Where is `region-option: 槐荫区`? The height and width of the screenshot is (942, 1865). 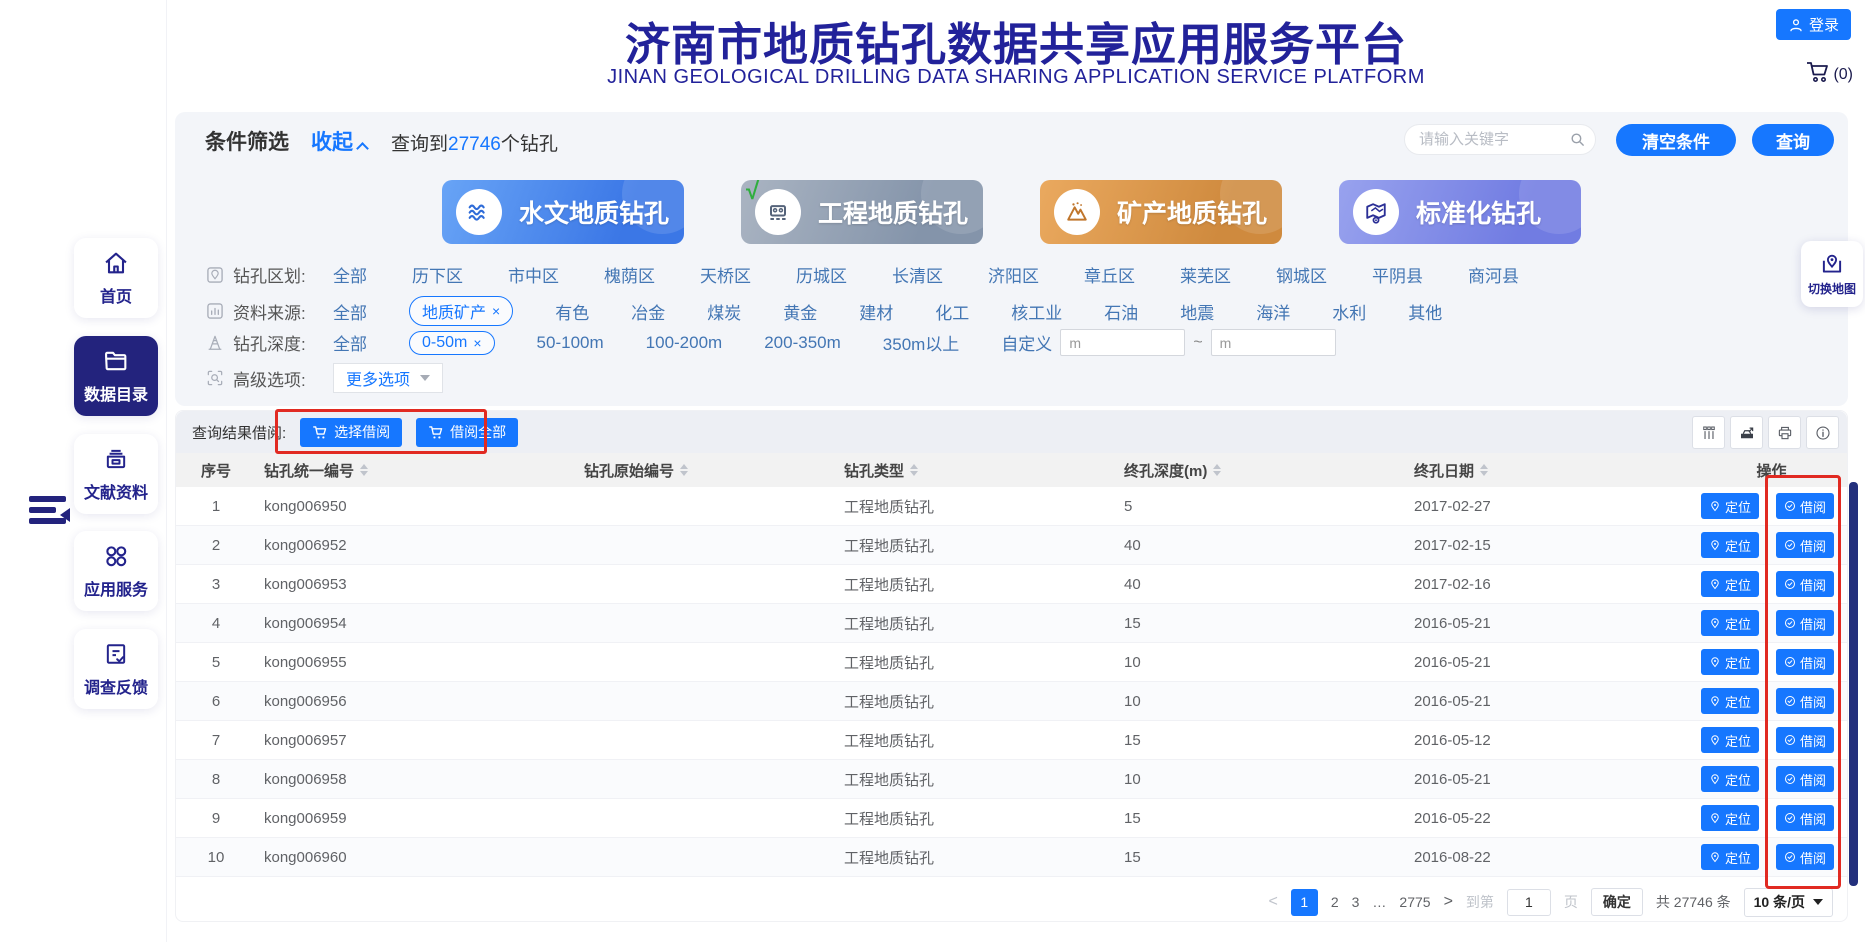 region-option: 槐荫区 is located at coordinates (629, 276).